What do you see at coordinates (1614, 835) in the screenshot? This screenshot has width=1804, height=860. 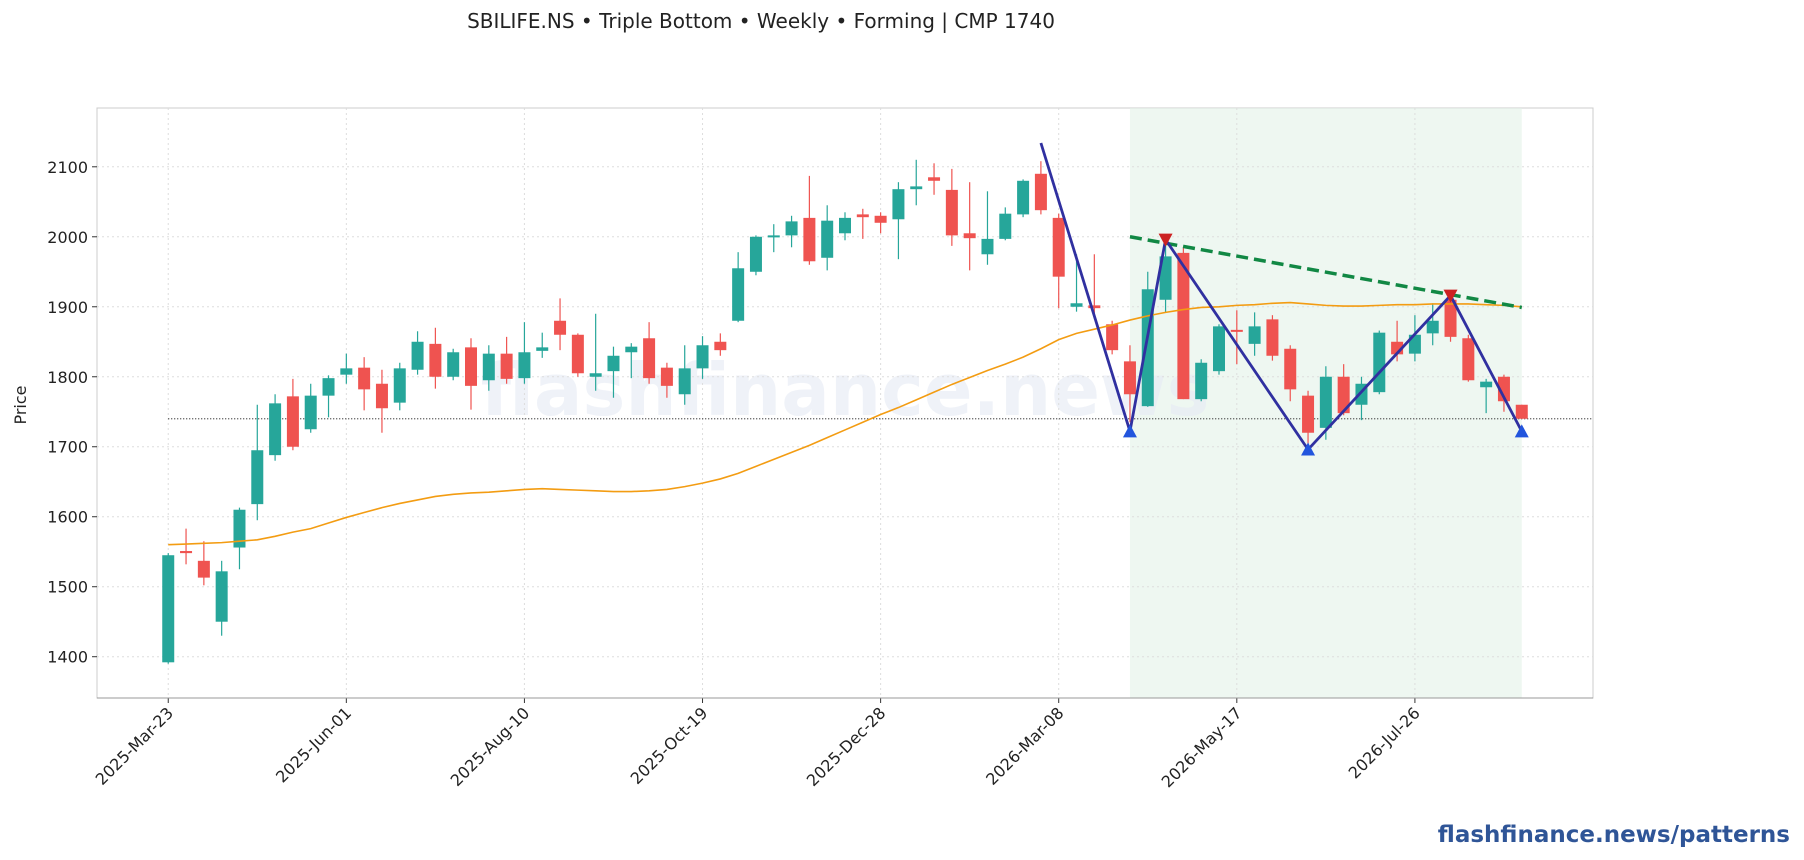 I see `footer: flashfinance.news/patterns` at bounding box center [1614, 835].